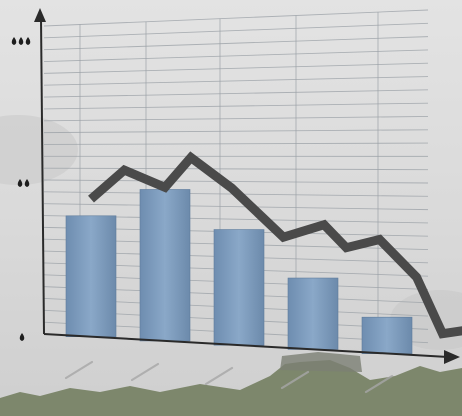 Image resolution: width=462 pixels, height=416 pixels. Describe the element at coordinates (42, 176) in the screenshot. I see `y-axis` at that location.